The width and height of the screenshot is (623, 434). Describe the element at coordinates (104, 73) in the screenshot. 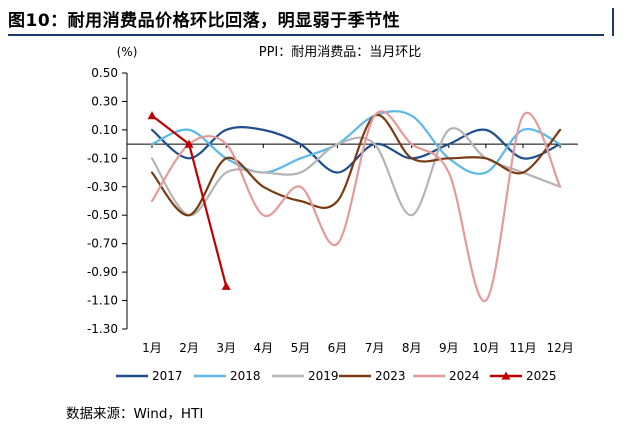

I see `y-tick-label: 0.50` at that location.